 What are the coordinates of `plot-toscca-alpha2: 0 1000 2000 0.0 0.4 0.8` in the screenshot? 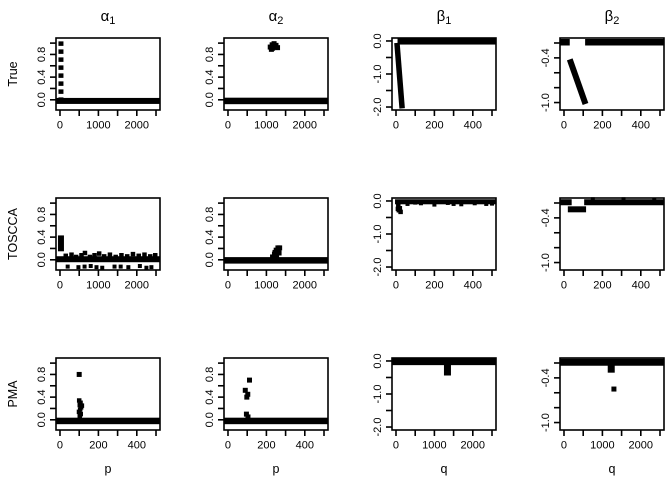 It's located at (266, 244).